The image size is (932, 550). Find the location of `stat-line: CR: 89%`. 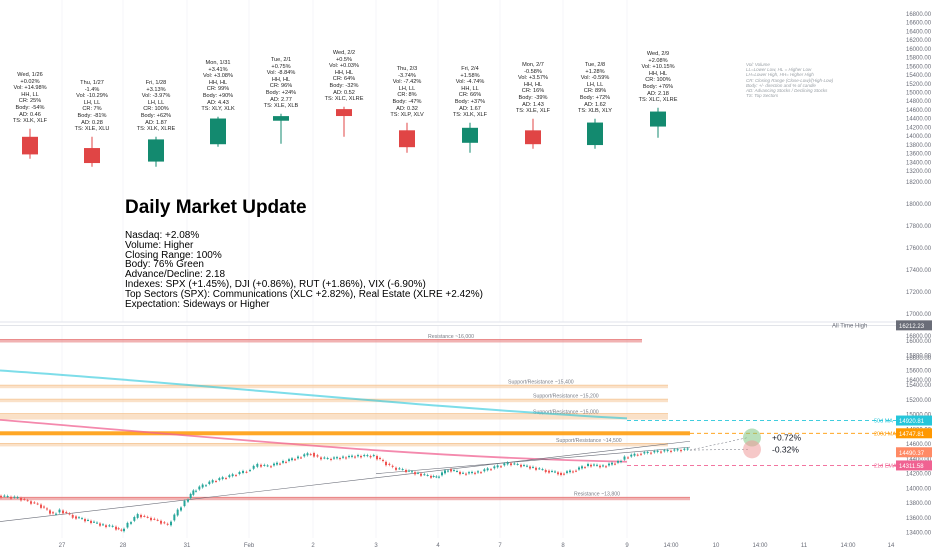

stat-line: CR: 89% is located at coordinates (595, 91).